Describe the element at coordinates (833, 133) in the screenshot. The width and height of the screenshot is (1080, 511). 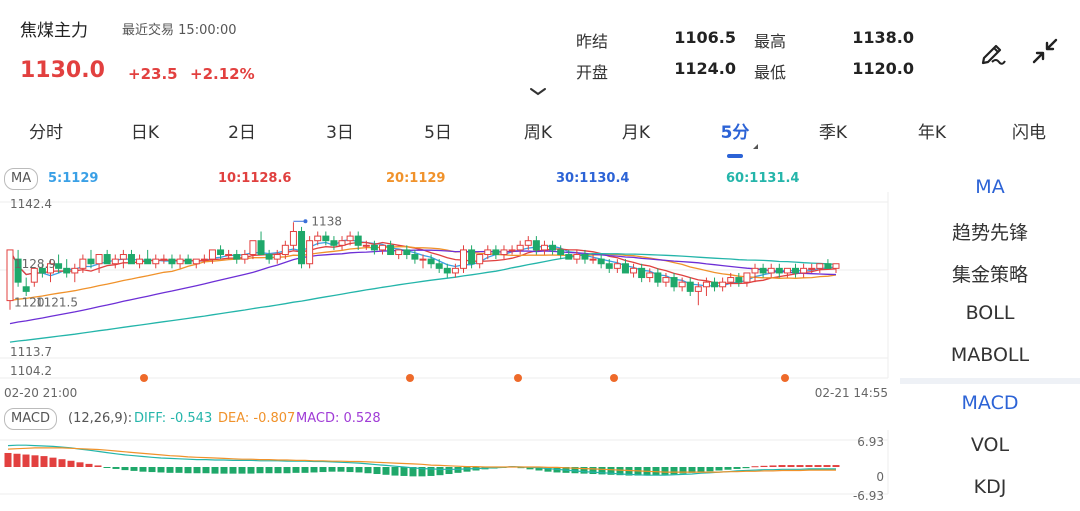
I see `tab-8: 季K` at that location.